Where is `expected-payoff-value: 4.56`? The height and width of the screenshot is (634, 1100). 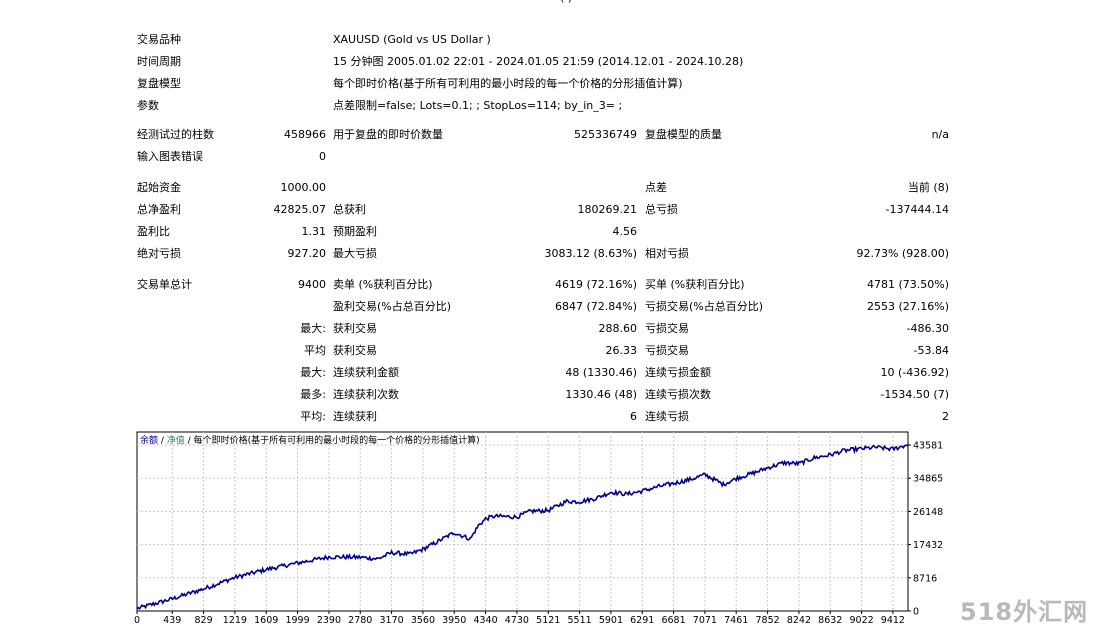 expected-payoff-value: 4.56 is located at coordinates (625, 231).